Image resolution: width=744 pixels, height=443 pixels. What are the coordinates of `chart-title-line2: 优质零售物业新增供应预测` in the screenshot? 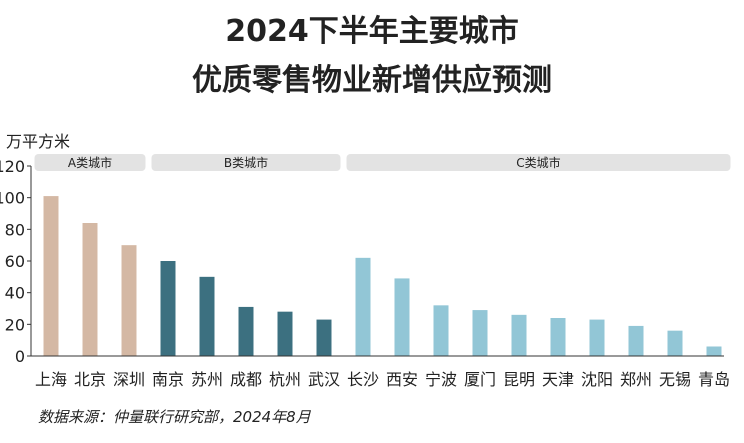 It's located at (372, 80).